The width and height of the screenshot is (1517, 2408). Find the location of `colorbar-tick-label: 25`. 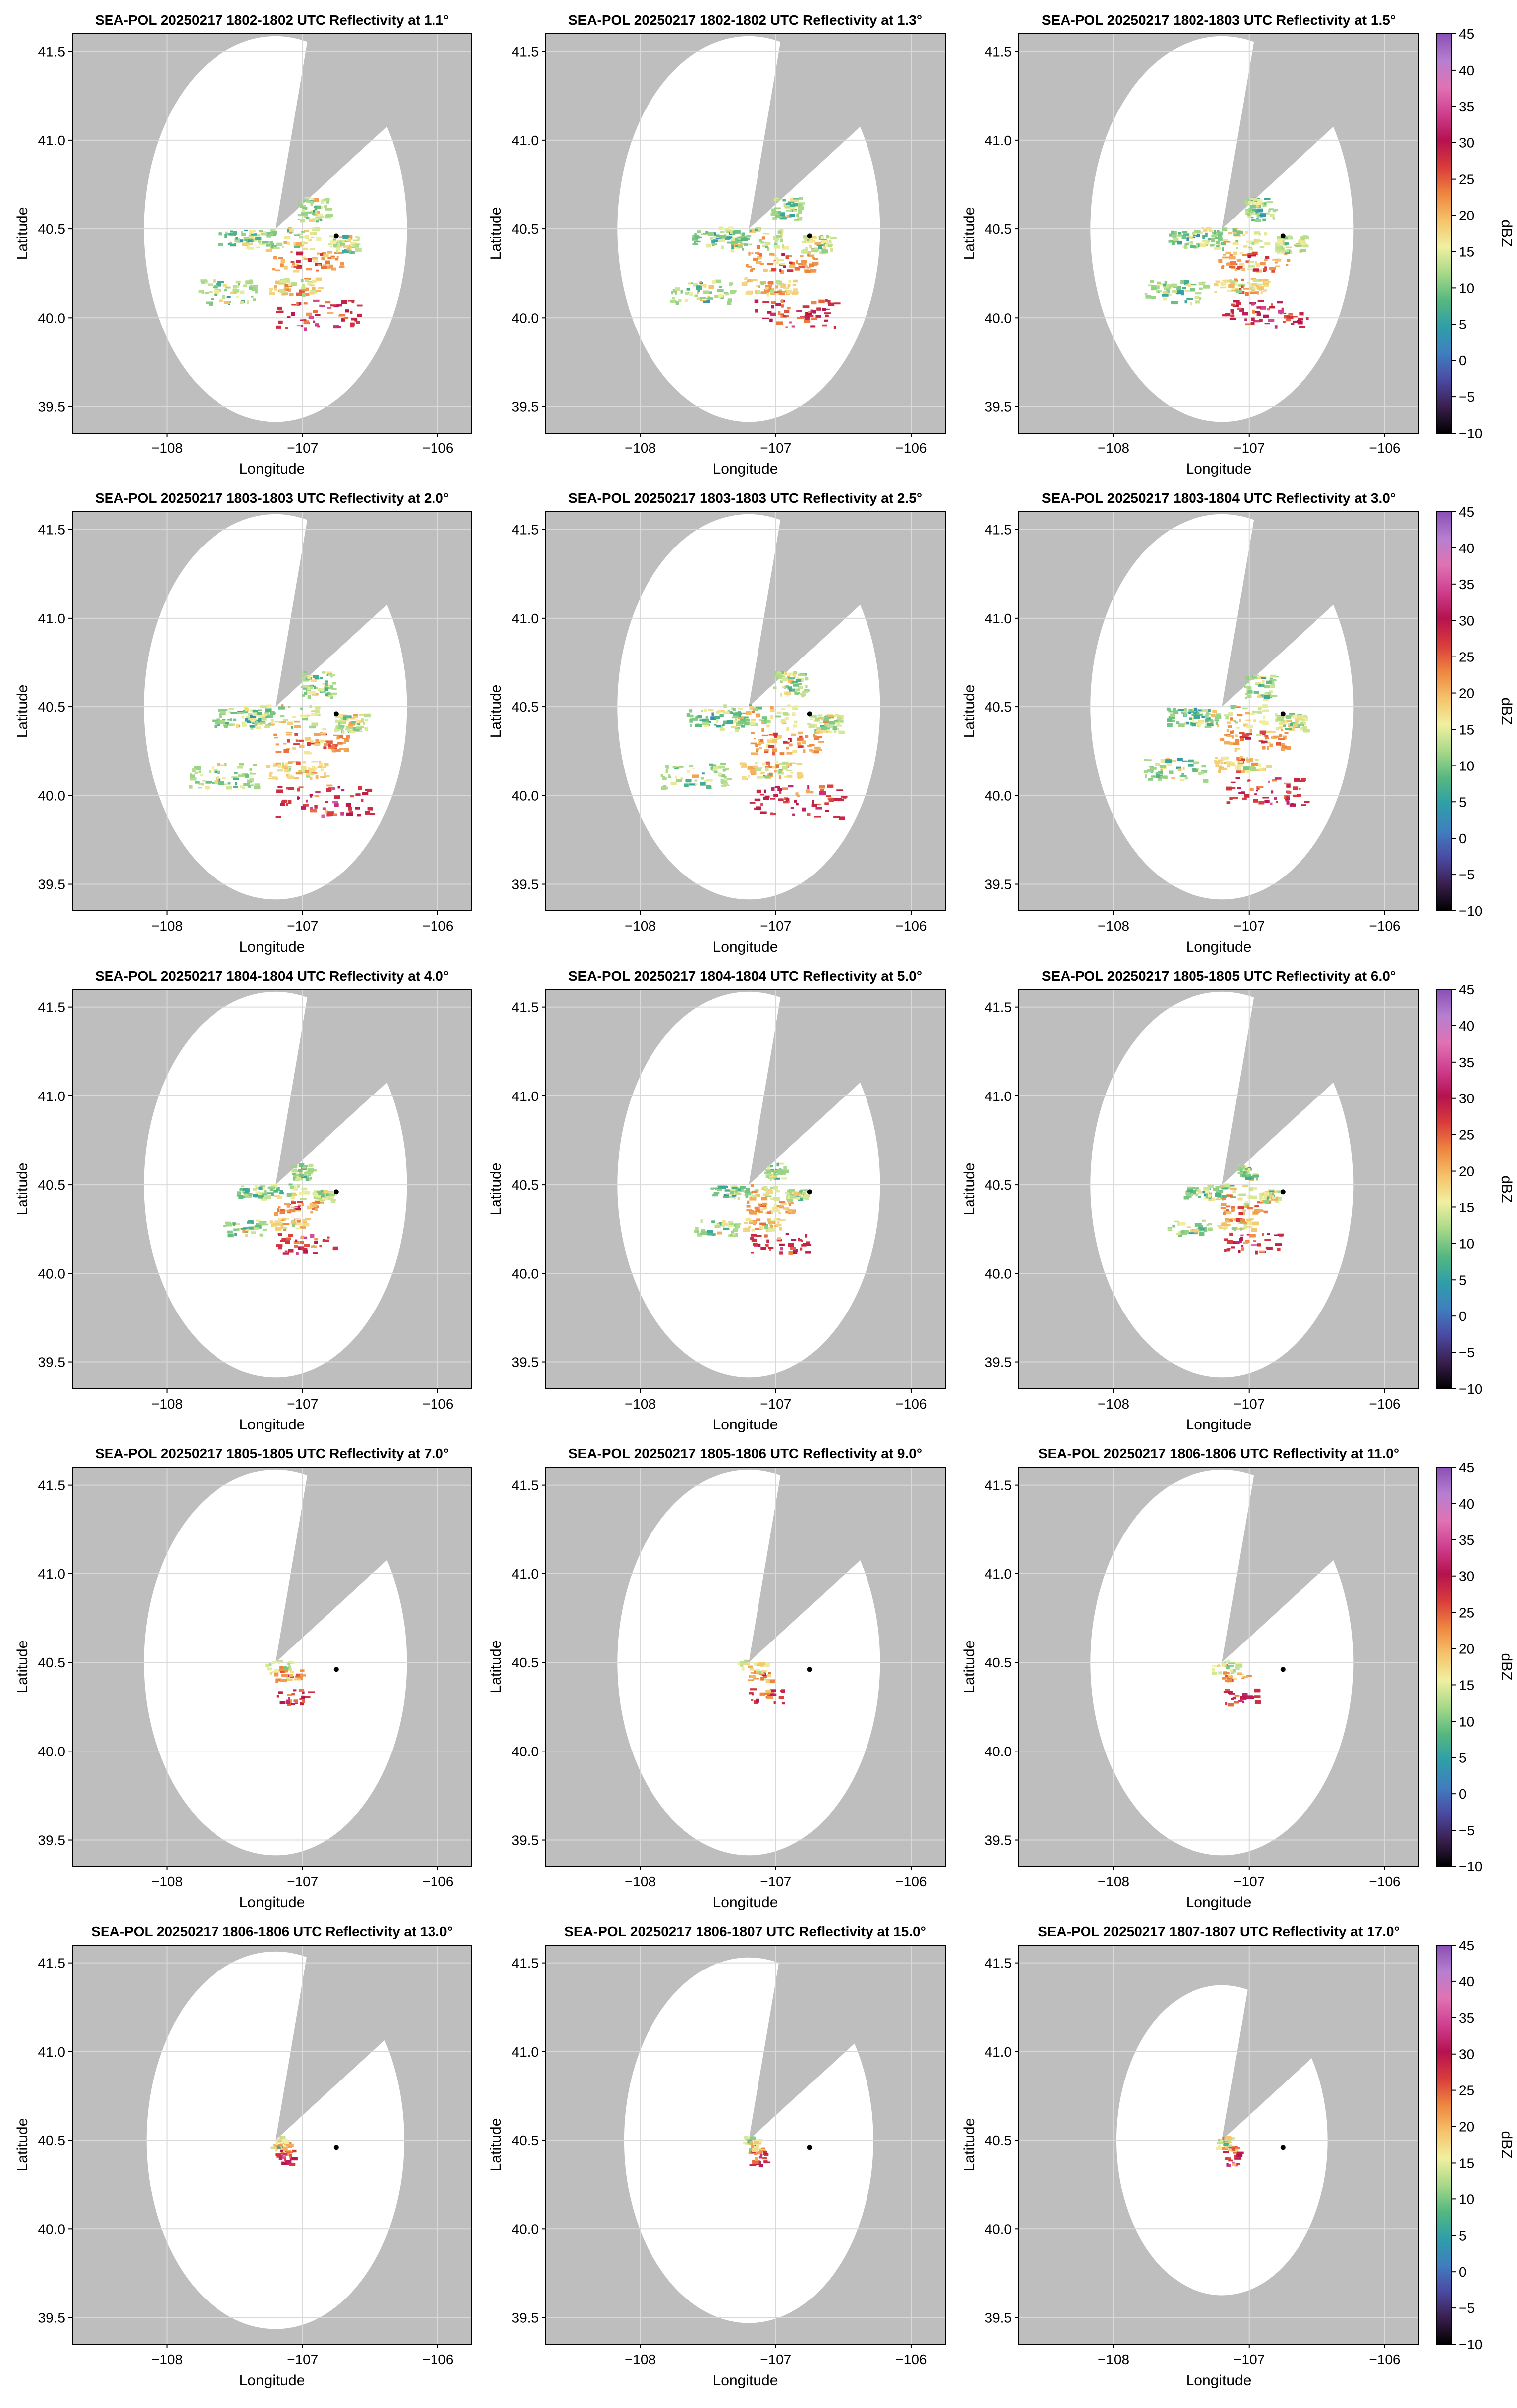

colorbar-tick-label: 25 is located at coordinates (1466, 1613).